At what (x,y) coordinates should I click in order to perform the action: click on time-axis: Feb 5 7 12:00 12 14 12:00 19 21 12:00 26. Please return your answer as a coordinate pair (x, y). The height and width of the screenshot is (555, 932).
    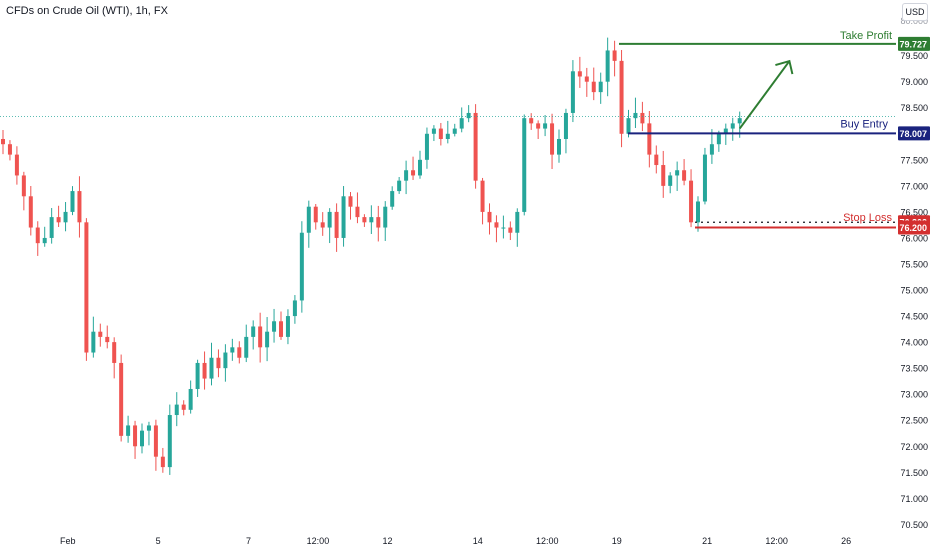
    Looking at the image, I should click on (455, 541).